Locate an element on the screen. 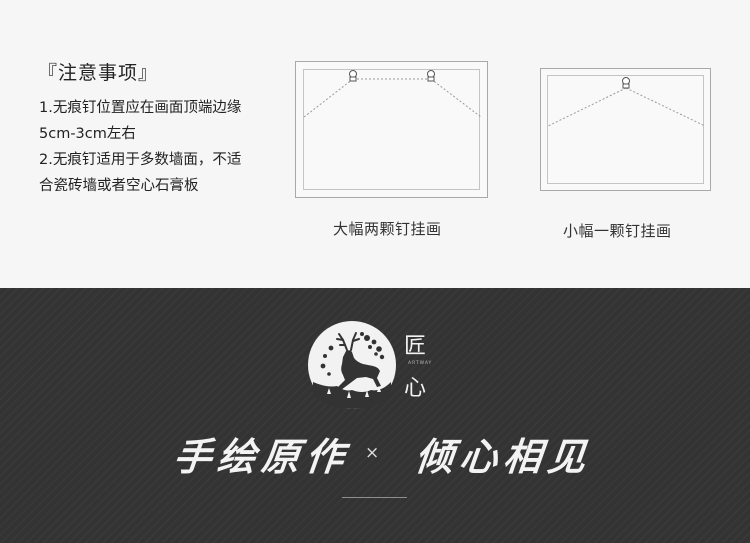 This screenshot has height=543, width=750. notes-line-1: 1.无痕钉位置应在画面顶端边缘 is located at coordinates (140, 108).